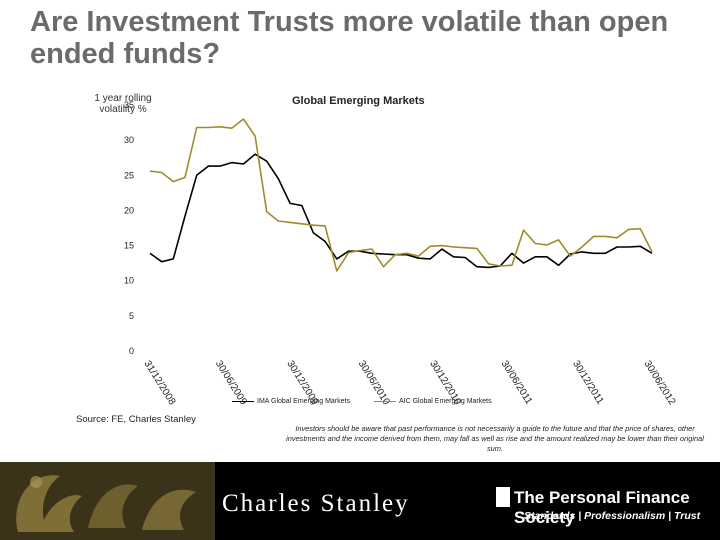 The width and height of the screenshot is (720, 540). Describe the element at coordinates (503, 497) in the screenshot. I see `pfs-logo-icon` at that location.